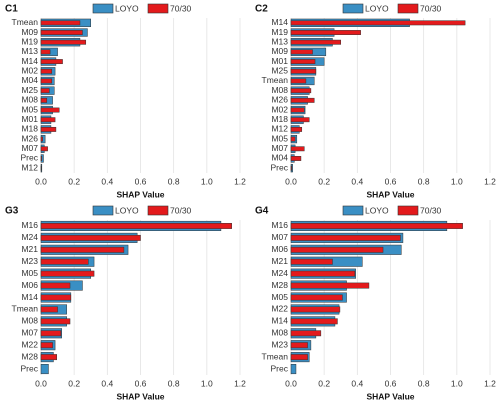 Image resolution: width=500 pixels, height=404 pixels. What do you see at coordinates (11, 9) in the screenshot?
I see `panel-title: C1` at bounding box center [11, 9].